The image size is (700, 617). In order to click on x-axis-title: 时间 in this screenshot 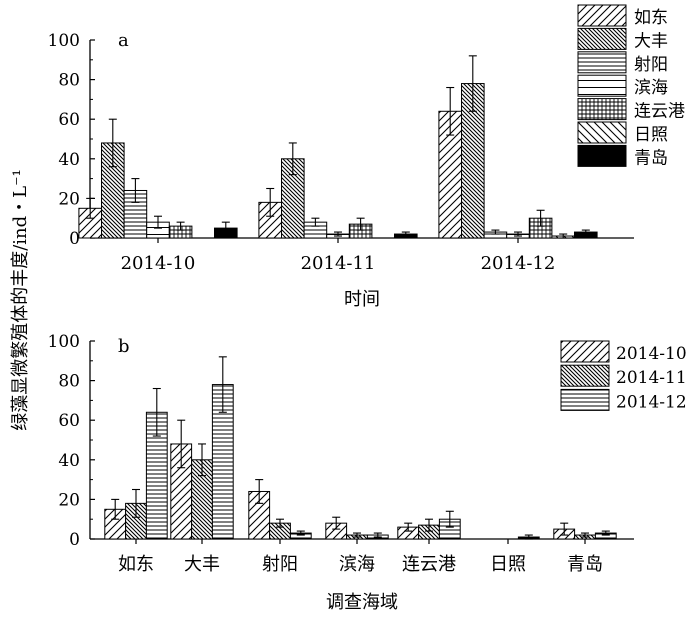, I will do `click(362, 299)`.